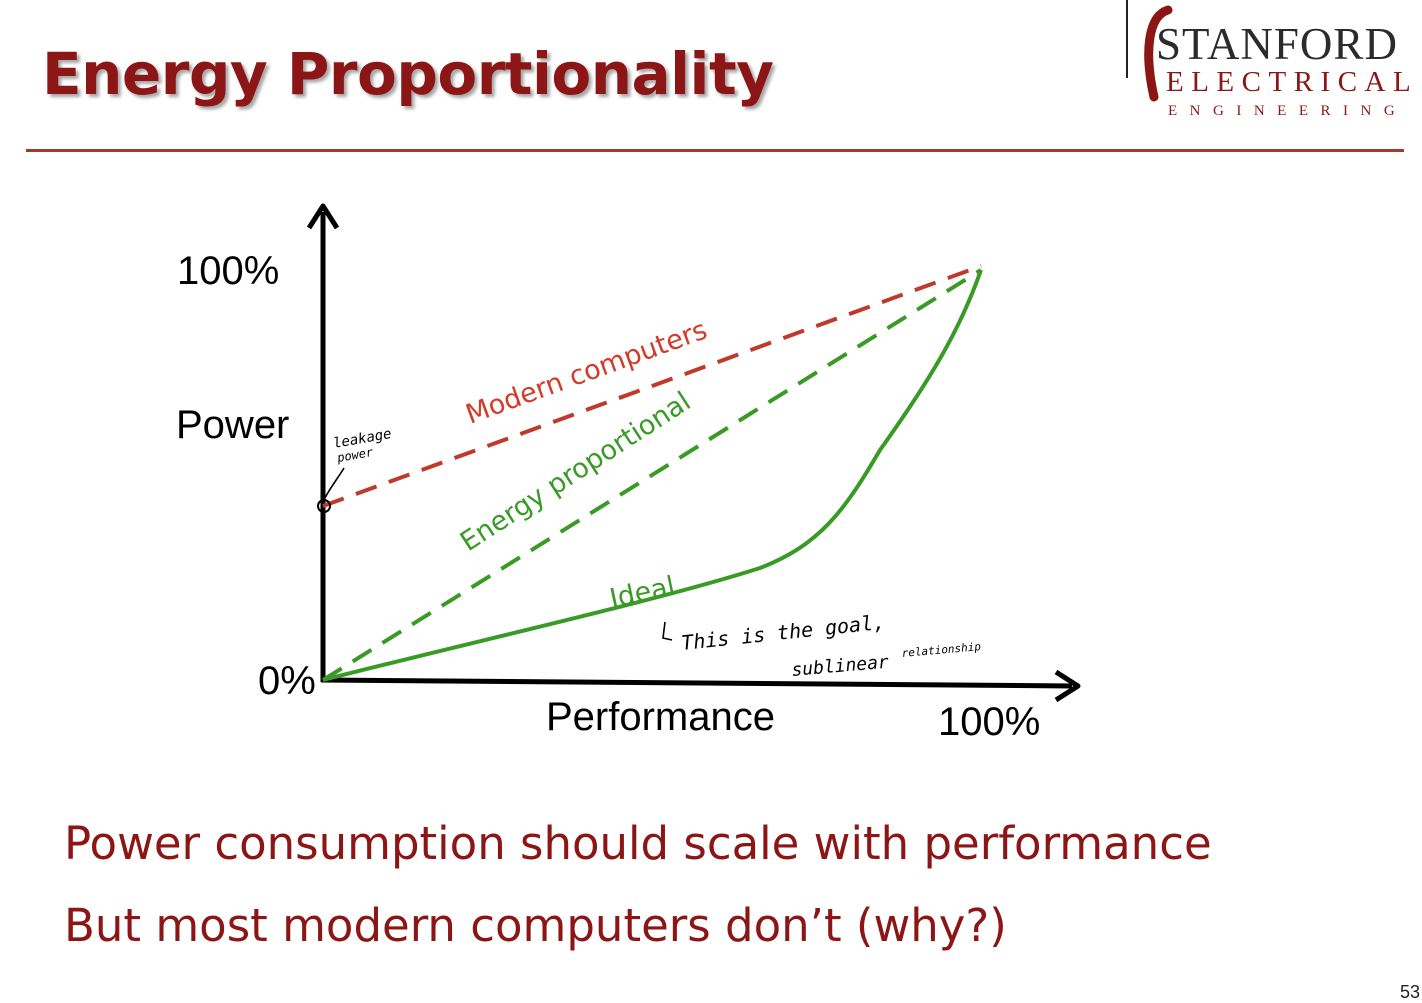  Describe the element at coordinates (228, 271) in the screenshot. I see `y-max-label: 100%` at that location.